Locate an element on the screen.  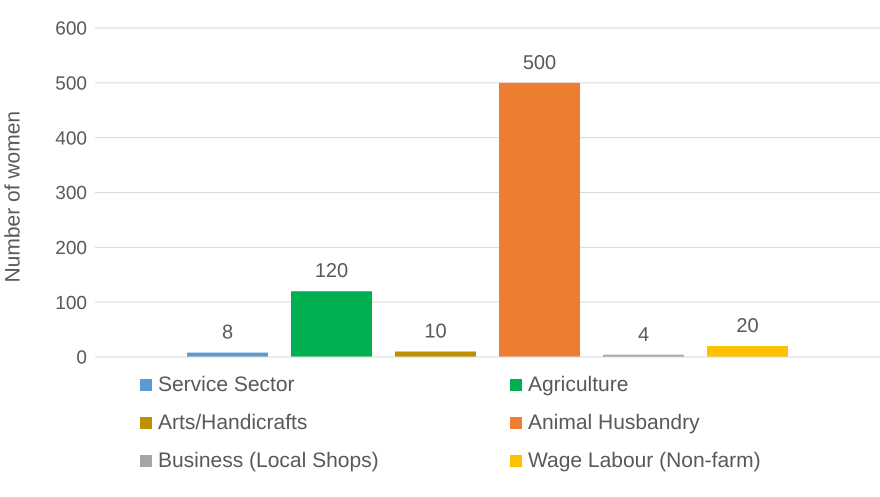
data-label: 500 is located at coordinates (539, 63).